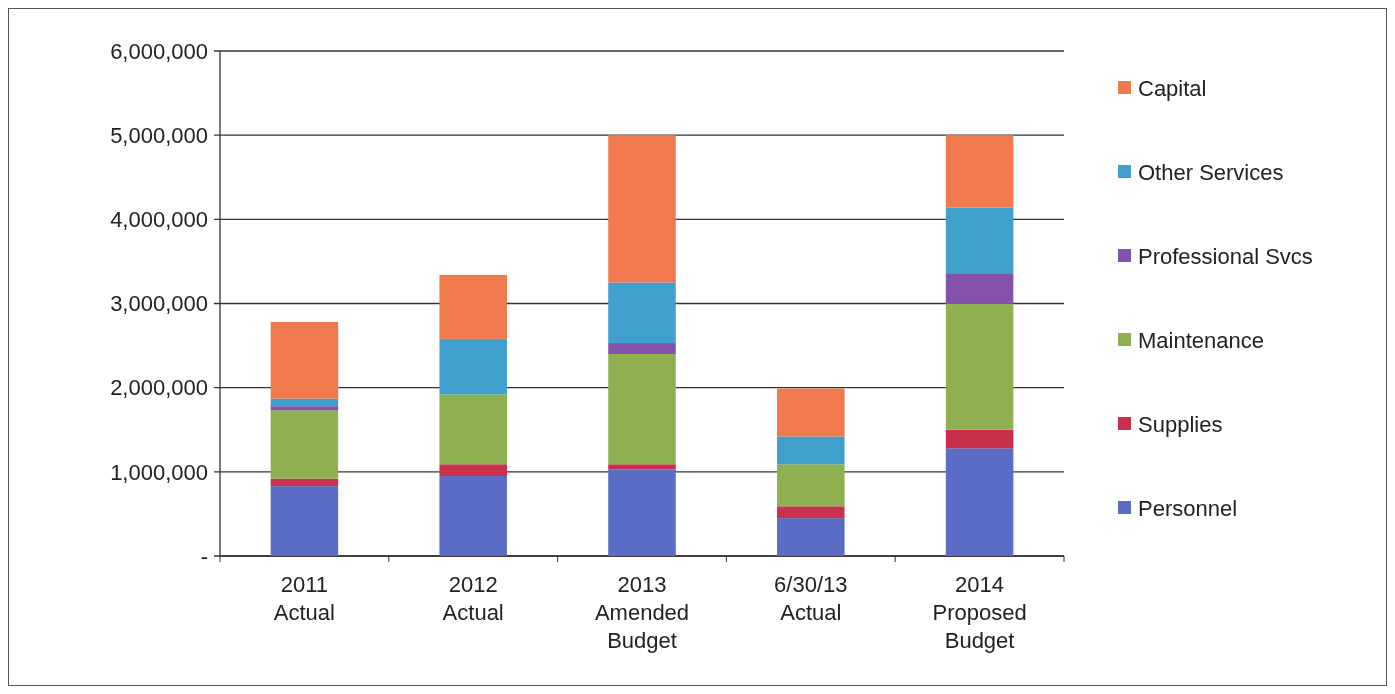  I want to click on legend-label: Capital, so click(1172, 88).